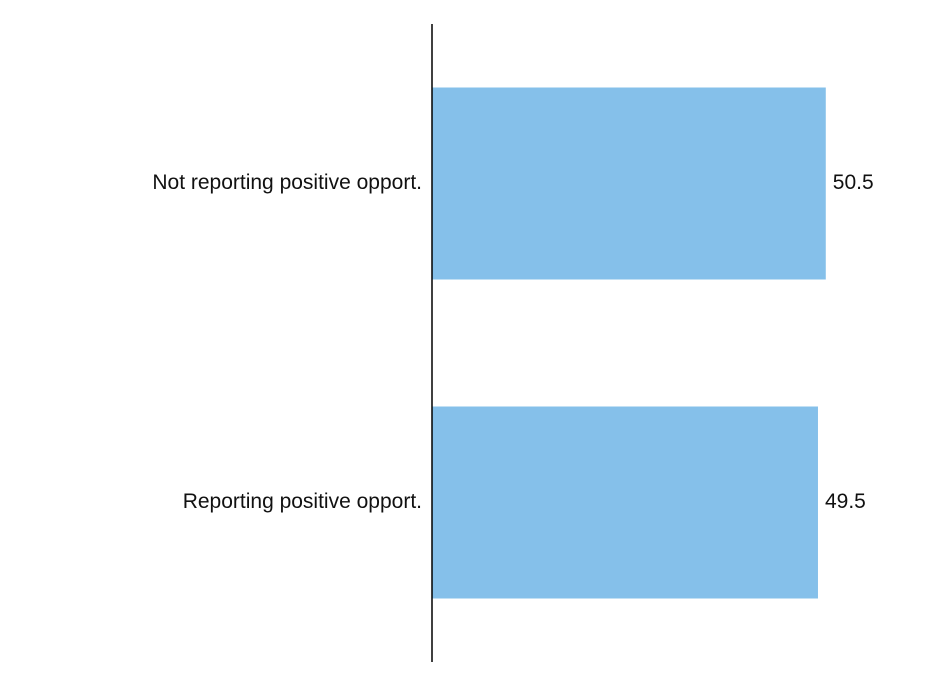 This screenshot has width=944, height=687. I want to click on category-label-2: Reporting positive opport., so click(302, 501).